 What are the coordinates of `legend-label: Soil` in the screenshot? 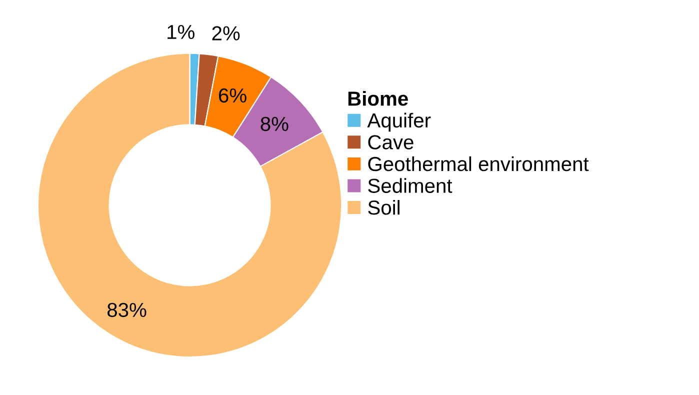 It's located at (384, 207).